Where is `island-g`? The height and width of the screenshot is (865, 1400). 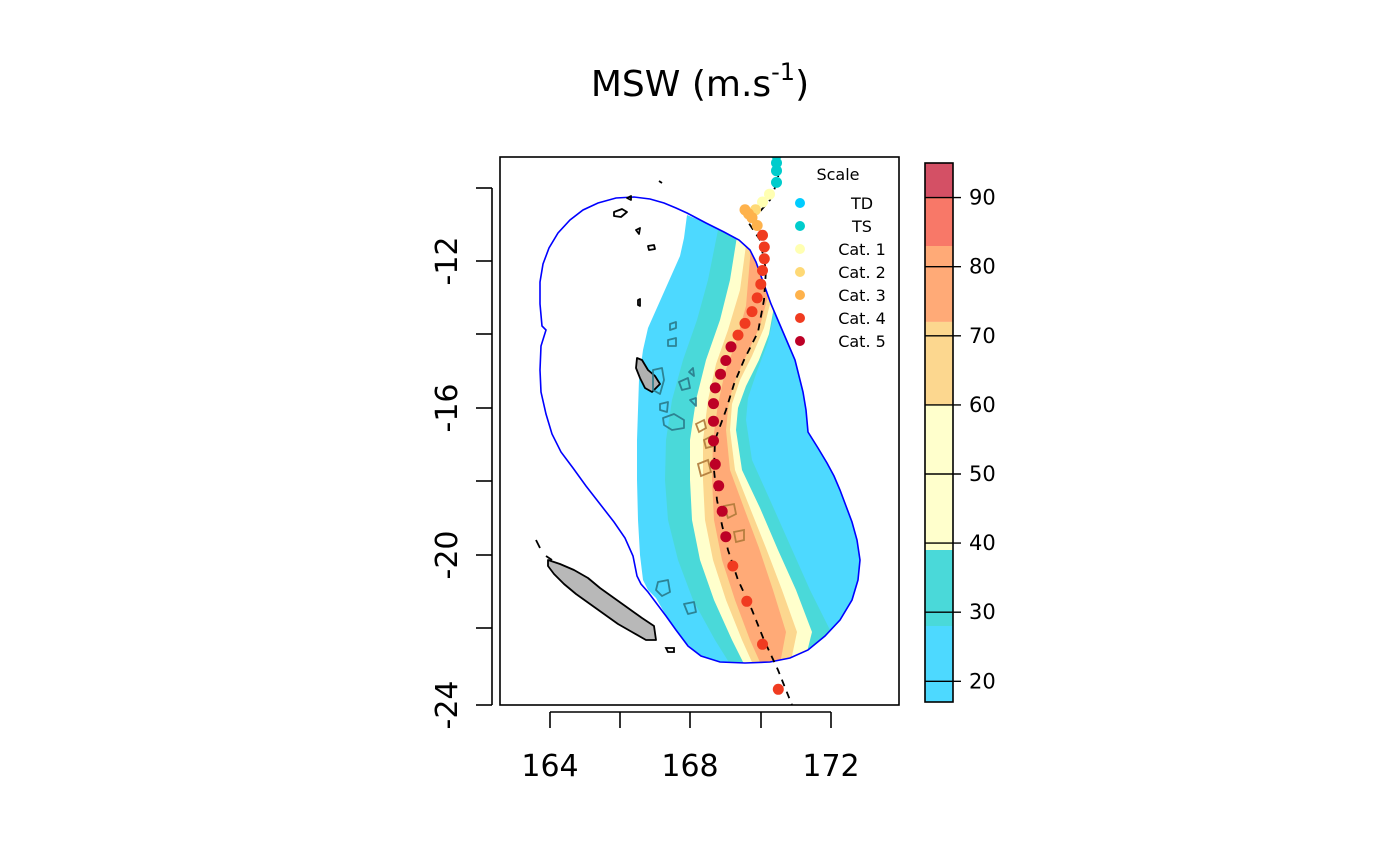
island-g is located at coordinates (701, 426).